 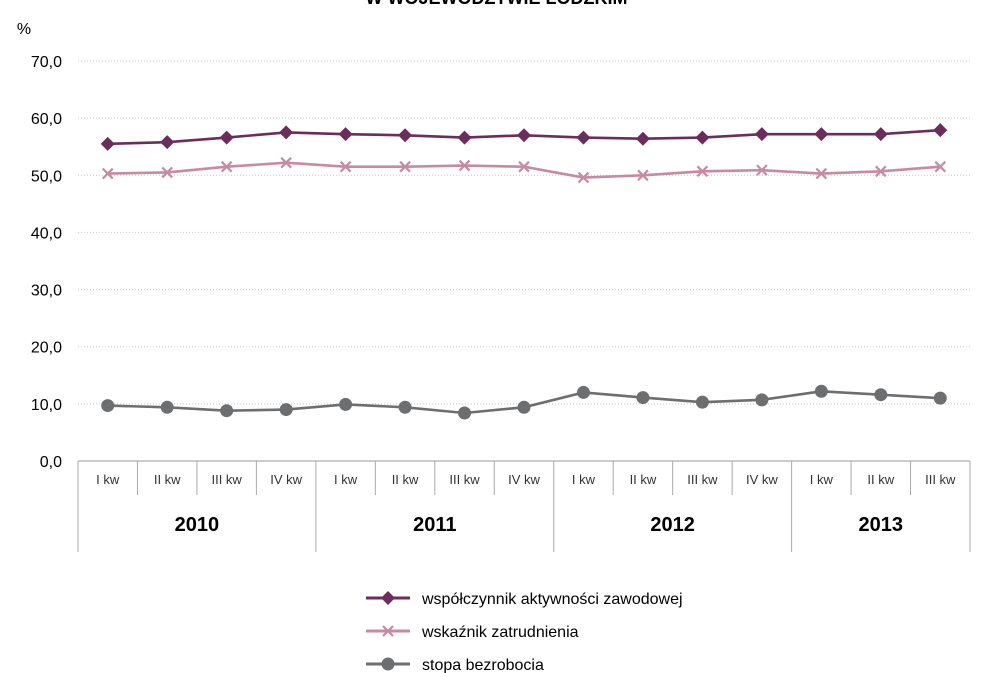 I want to click on legend-item: współczynnik aktywności zawodowej, so click(x=524, y=599).